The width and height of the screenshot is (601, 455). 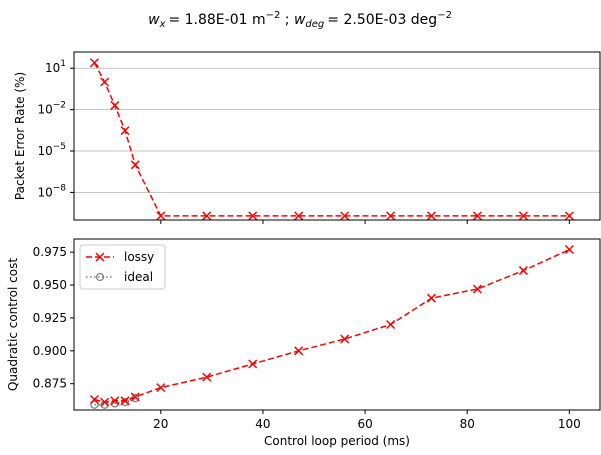 What do you see at coordinates (50, 252) in the screenshot?
I see `bottom-y-tick-label: 0.975` at bounding box center [50, 252].